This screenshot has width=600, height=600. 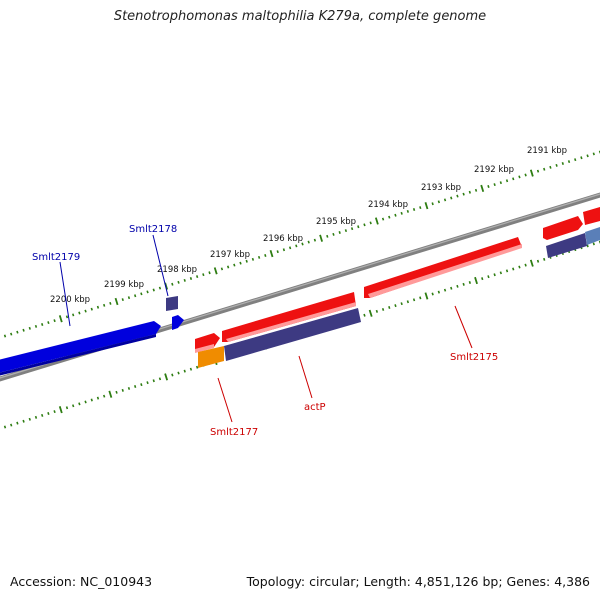 I want to click on gene-smlt2179-arrow, so click(x=80, y=348).